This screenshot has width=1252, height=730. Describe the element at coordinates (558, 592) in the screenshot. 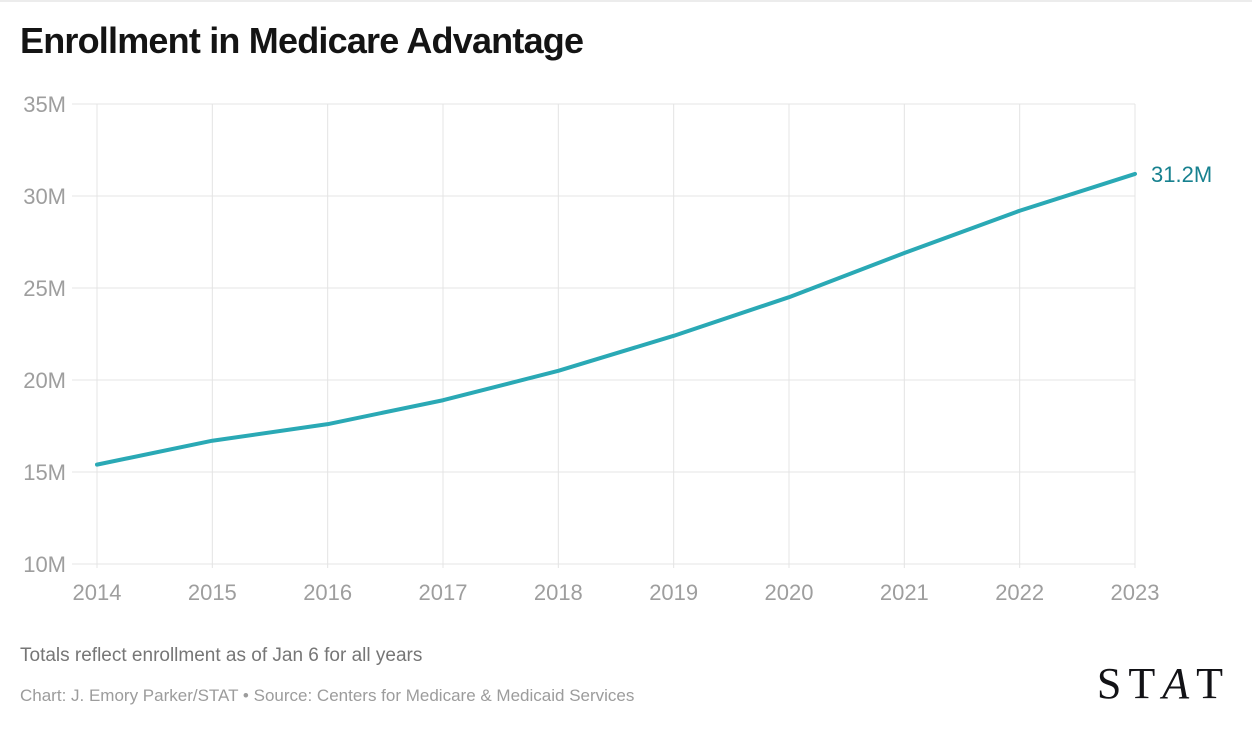

I see `x-axis-tick-label: 2018` at that location.